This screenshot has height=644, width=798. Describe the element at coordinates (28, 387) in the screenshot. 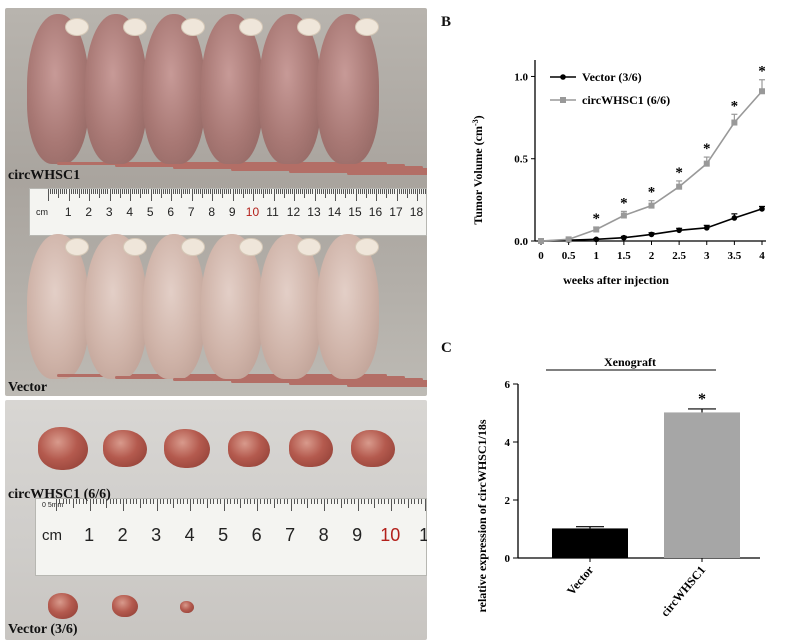

I see `label-vector-mice: Vector` at that location.